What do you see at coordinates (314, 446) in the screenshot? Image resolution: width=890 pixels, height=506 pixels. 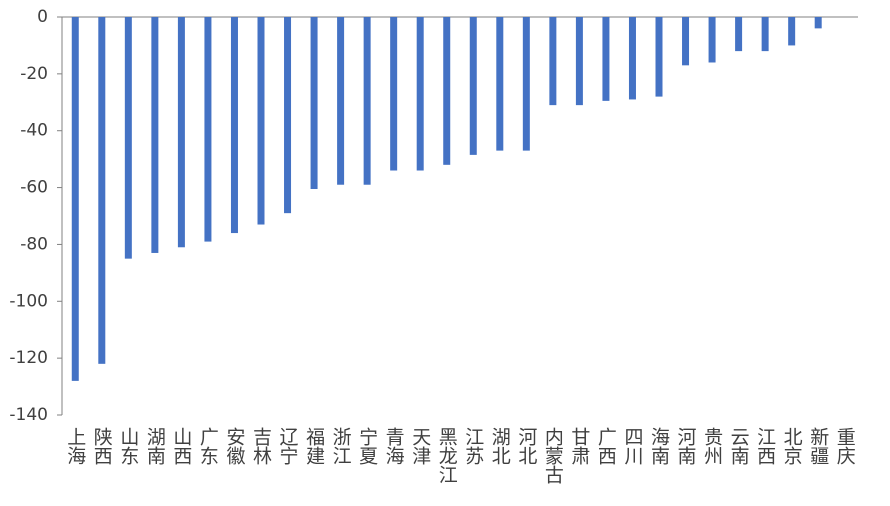 I see `x-tick-label: 福建` at bounding box center [314, 446].